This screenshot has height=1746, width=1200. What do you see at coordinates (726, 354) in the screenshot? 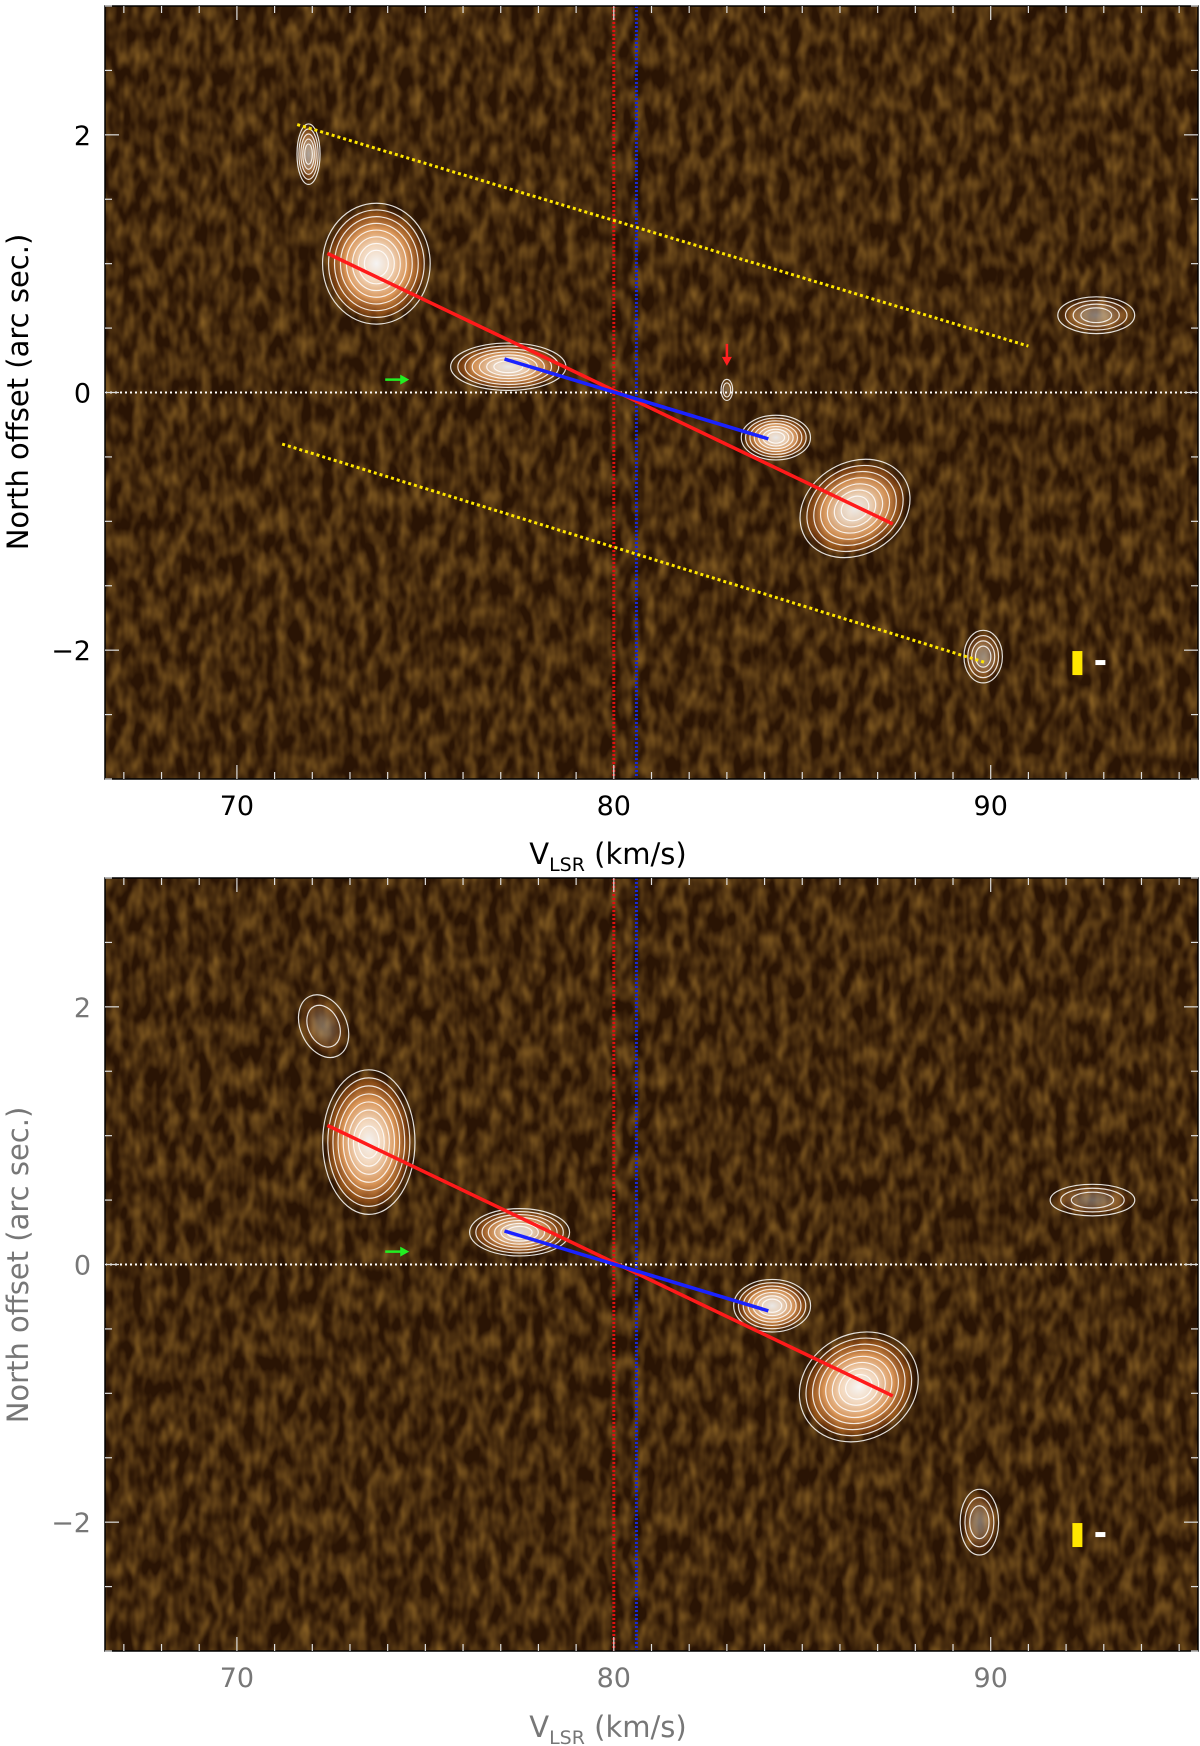
I see `red-arrow` at bounding box center [726, 354].